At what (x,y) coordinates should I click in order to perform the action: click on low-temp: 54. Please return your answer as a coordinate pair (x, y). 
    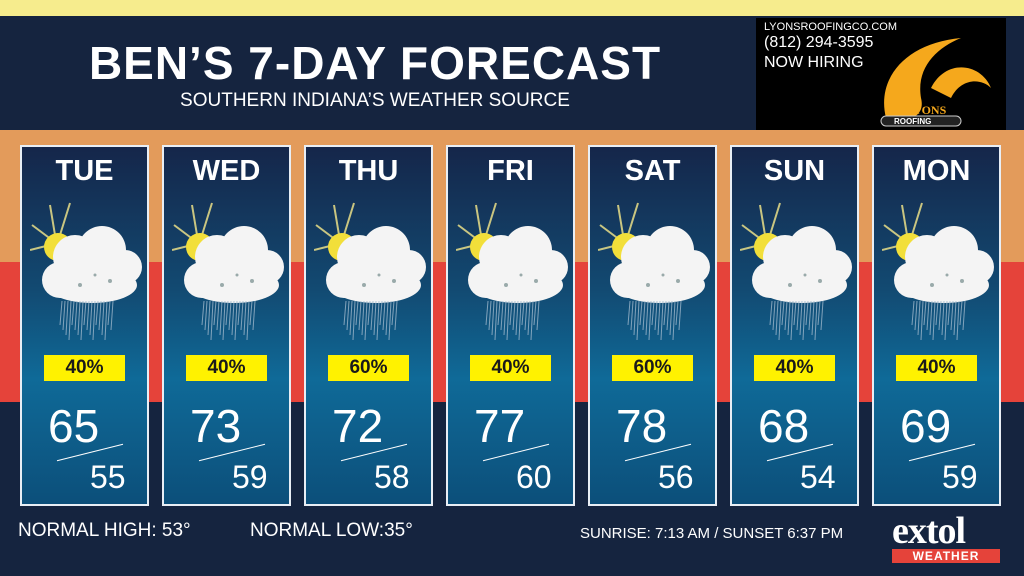
    Looking at the image, I should click on (818, 477).